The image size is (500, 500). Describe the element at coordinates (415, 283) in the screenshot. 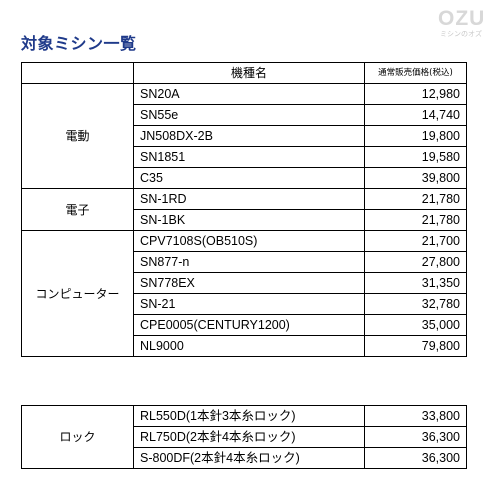

I see `price-cell: 31,350` at that location.